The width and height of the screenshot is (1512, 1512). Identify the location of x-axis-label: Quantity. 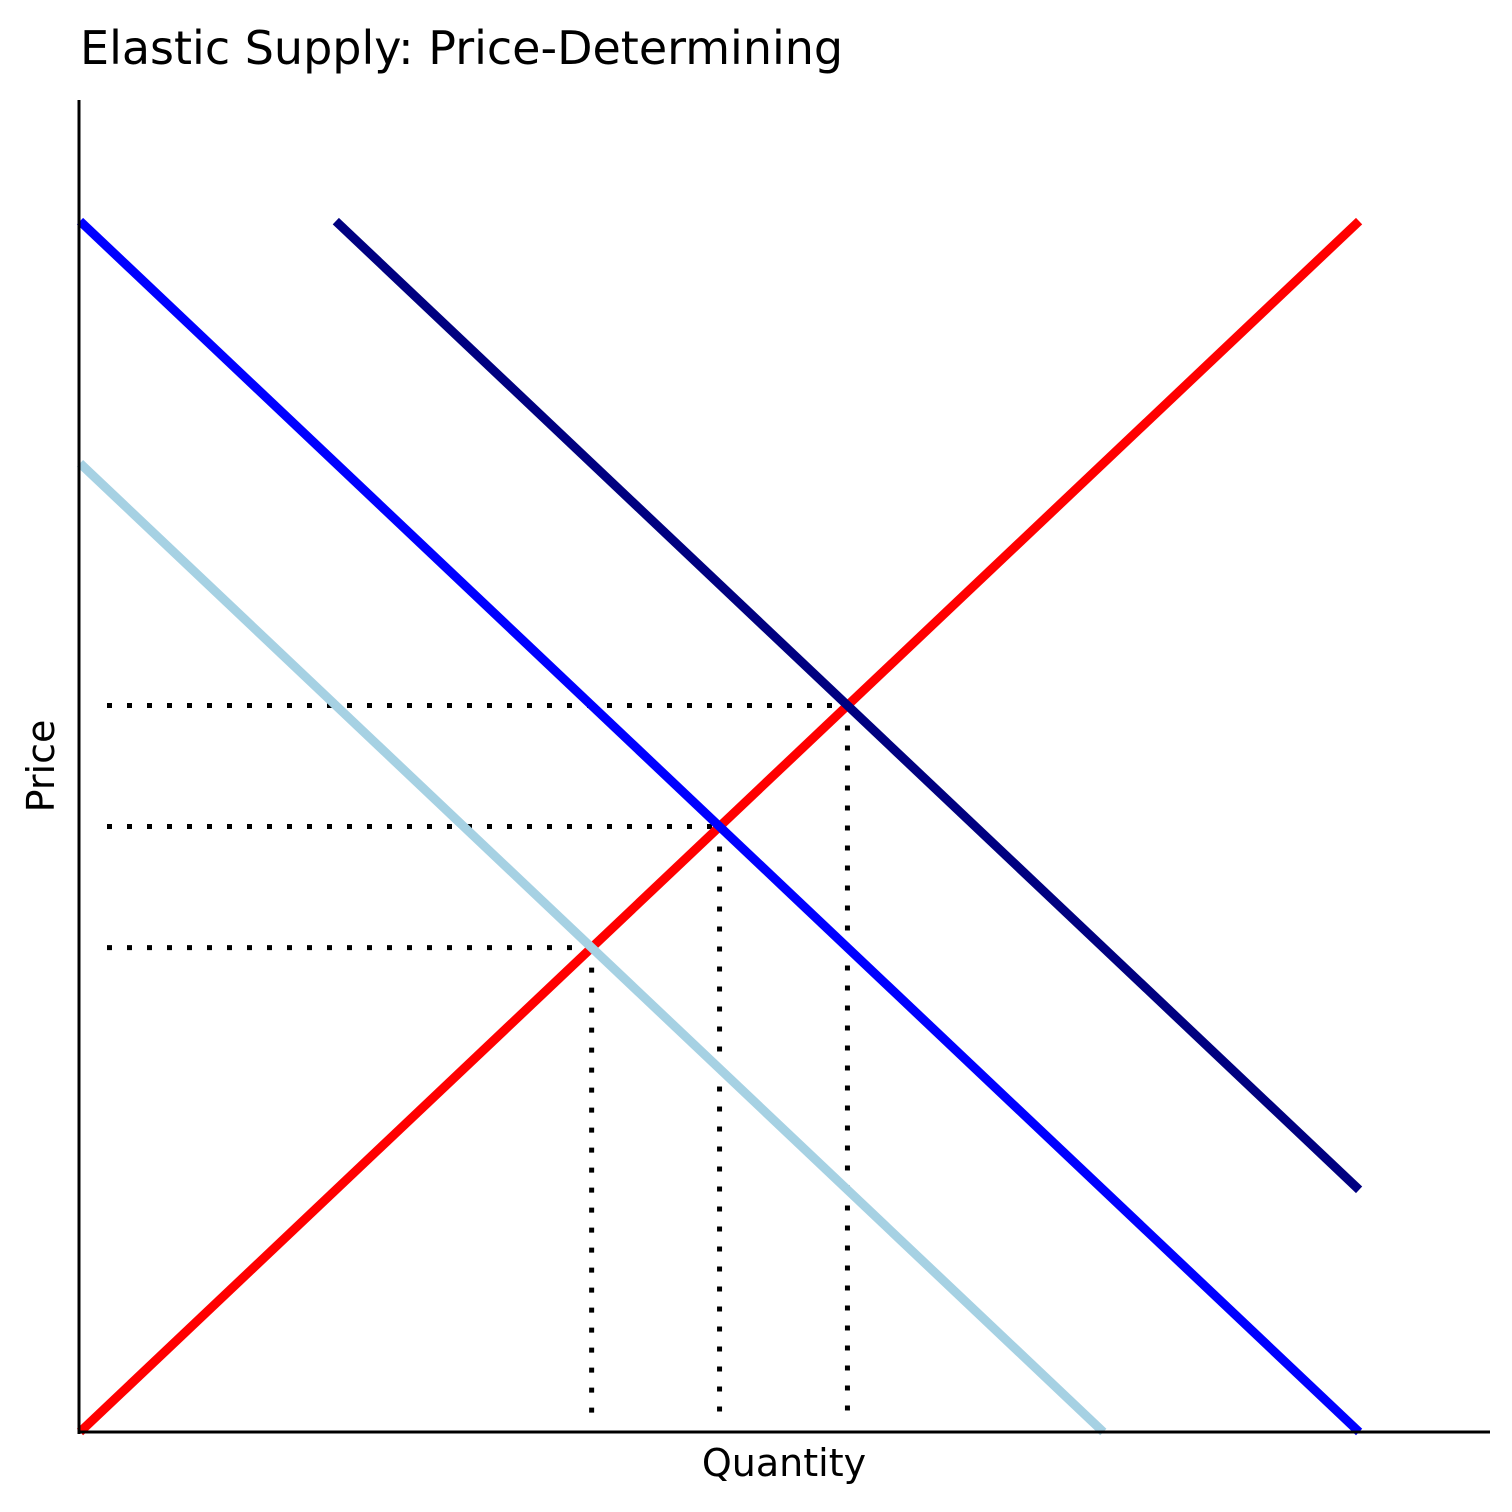
(784, 1463).